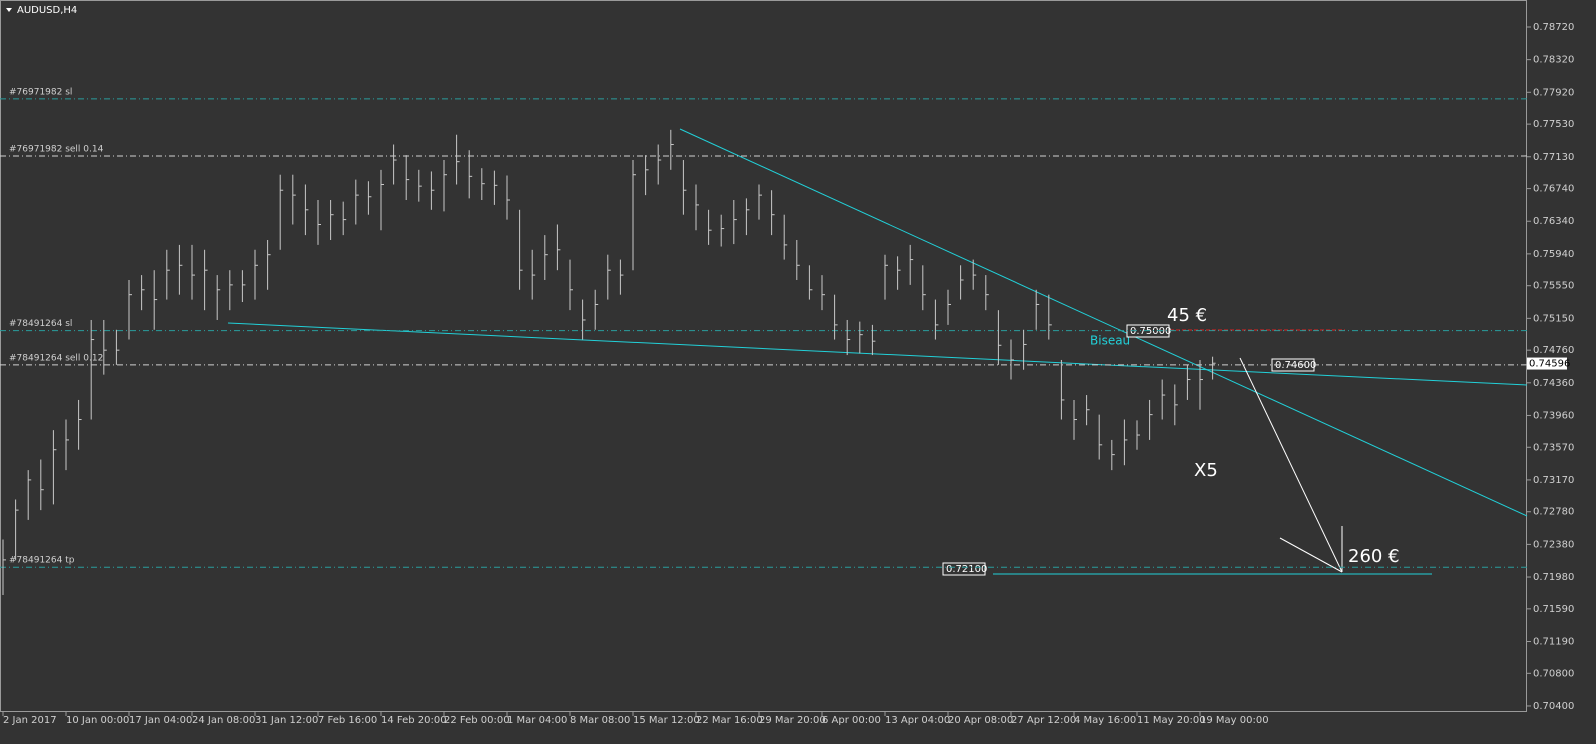 The image size is (1596, 744). I want to click on x-tick-label: 29 Mar 20:00, so click(792, 720).